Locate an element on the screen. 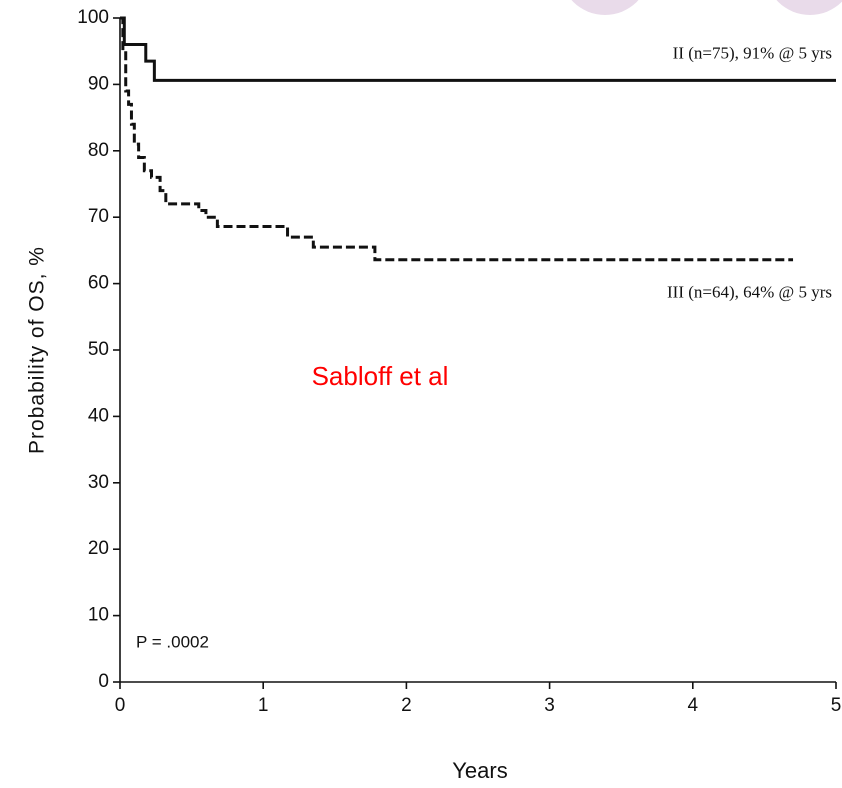  y-tick-label: 60 is located at coordinates (98, 283).